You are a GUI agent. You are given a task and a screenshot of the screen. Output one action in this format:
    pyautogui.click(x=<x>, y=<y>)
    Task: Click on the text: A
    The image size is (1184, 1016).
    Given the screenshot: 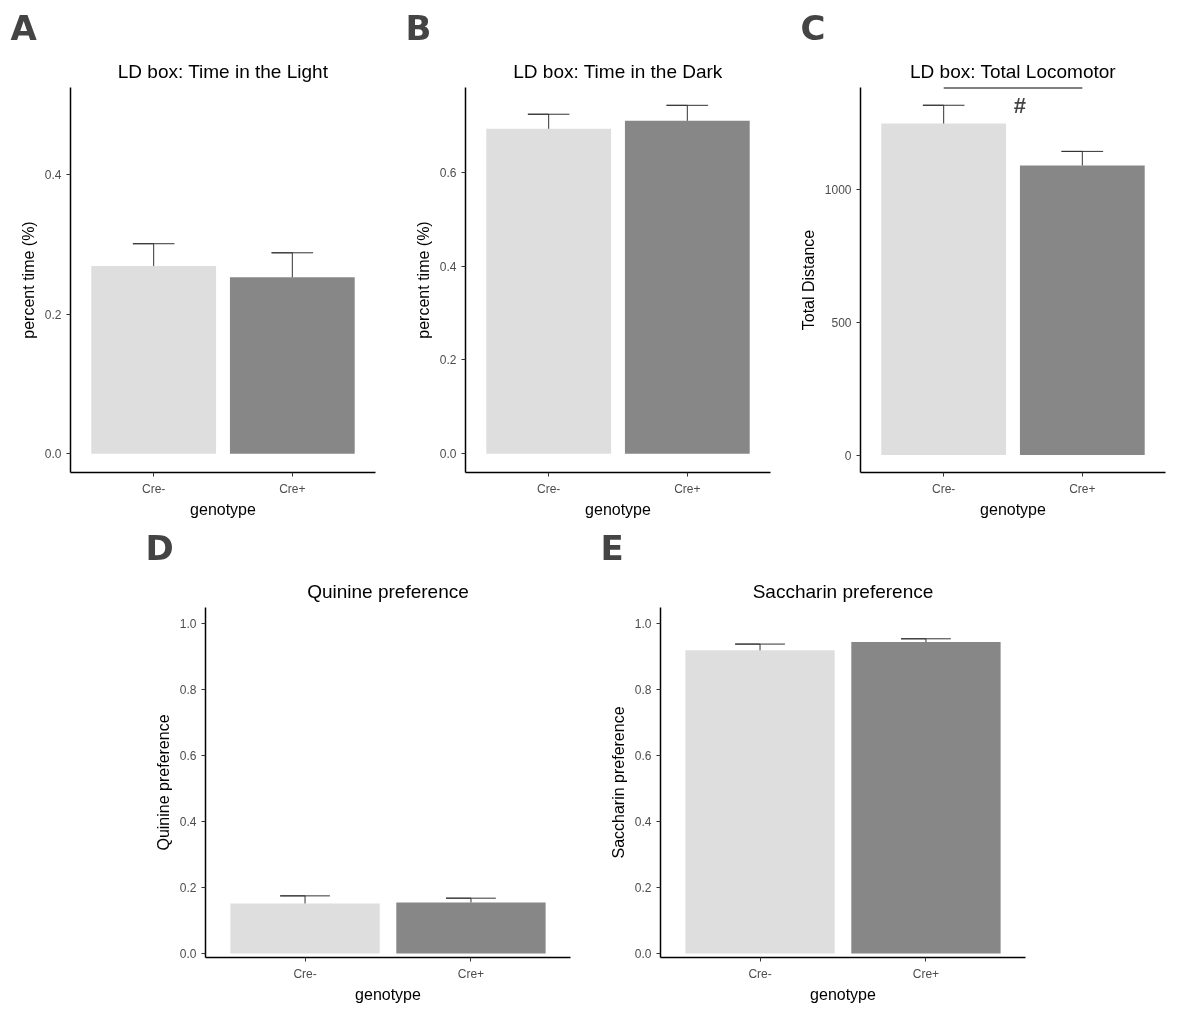 What is the action you would take?
    pyautogui.click(x=24, y=27)
    